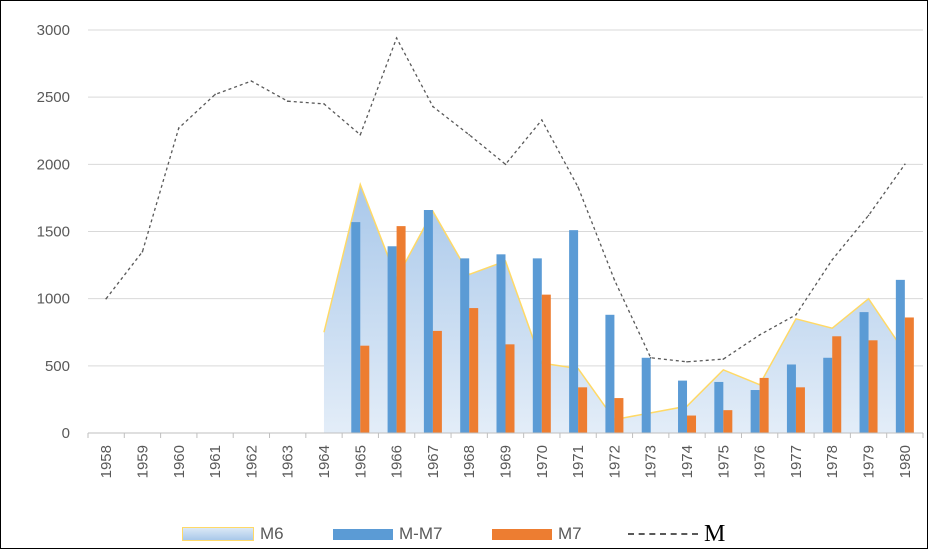  What do you see at coordinates (614, 461) in the screenshot?
I see `x-tick-label: 1972` at bounding box center [614, 461].